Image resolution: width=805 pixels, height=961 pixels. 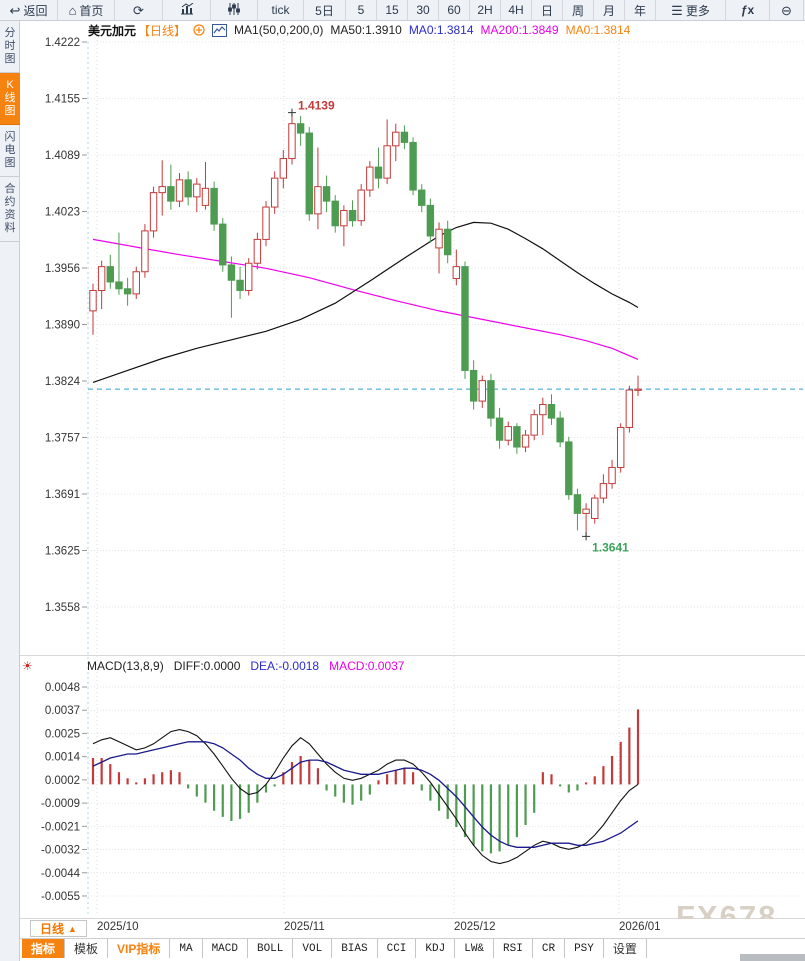 What do you see at coordinates (365, 302) in the screenshot?
I see `ma50-line` at bounding box center [365, 302].